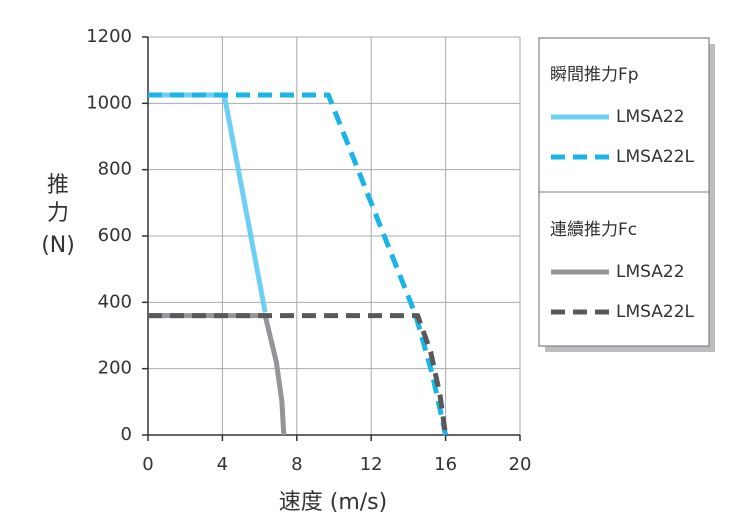 The height and width of the screenshot is (531, 745). I want to click on x-tick-label: 4, so click(222, 464).